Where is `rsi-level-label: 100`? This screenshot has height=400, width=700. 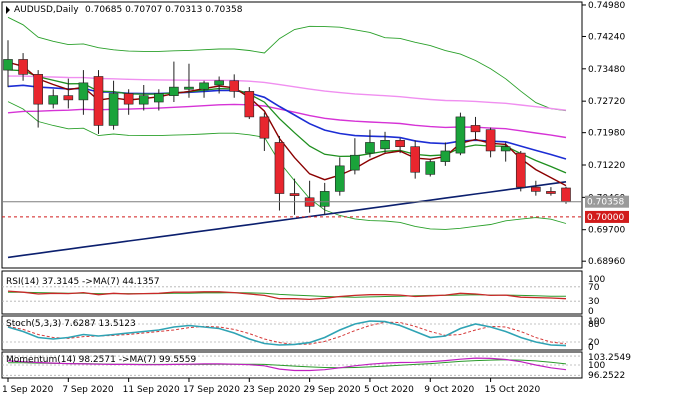 rsi-level-label: 100 is located at coordinates (596, 280).